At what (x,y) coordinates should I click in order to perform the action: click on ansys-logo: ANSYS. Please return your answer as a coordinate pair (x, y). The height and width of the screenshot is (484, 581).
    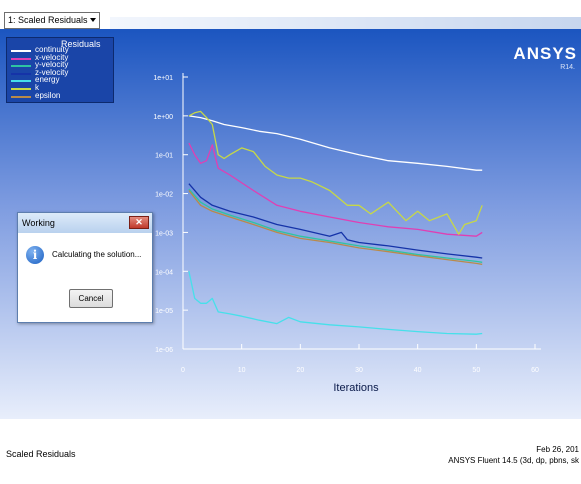
    Looking at the image, I should click on (545, 53).